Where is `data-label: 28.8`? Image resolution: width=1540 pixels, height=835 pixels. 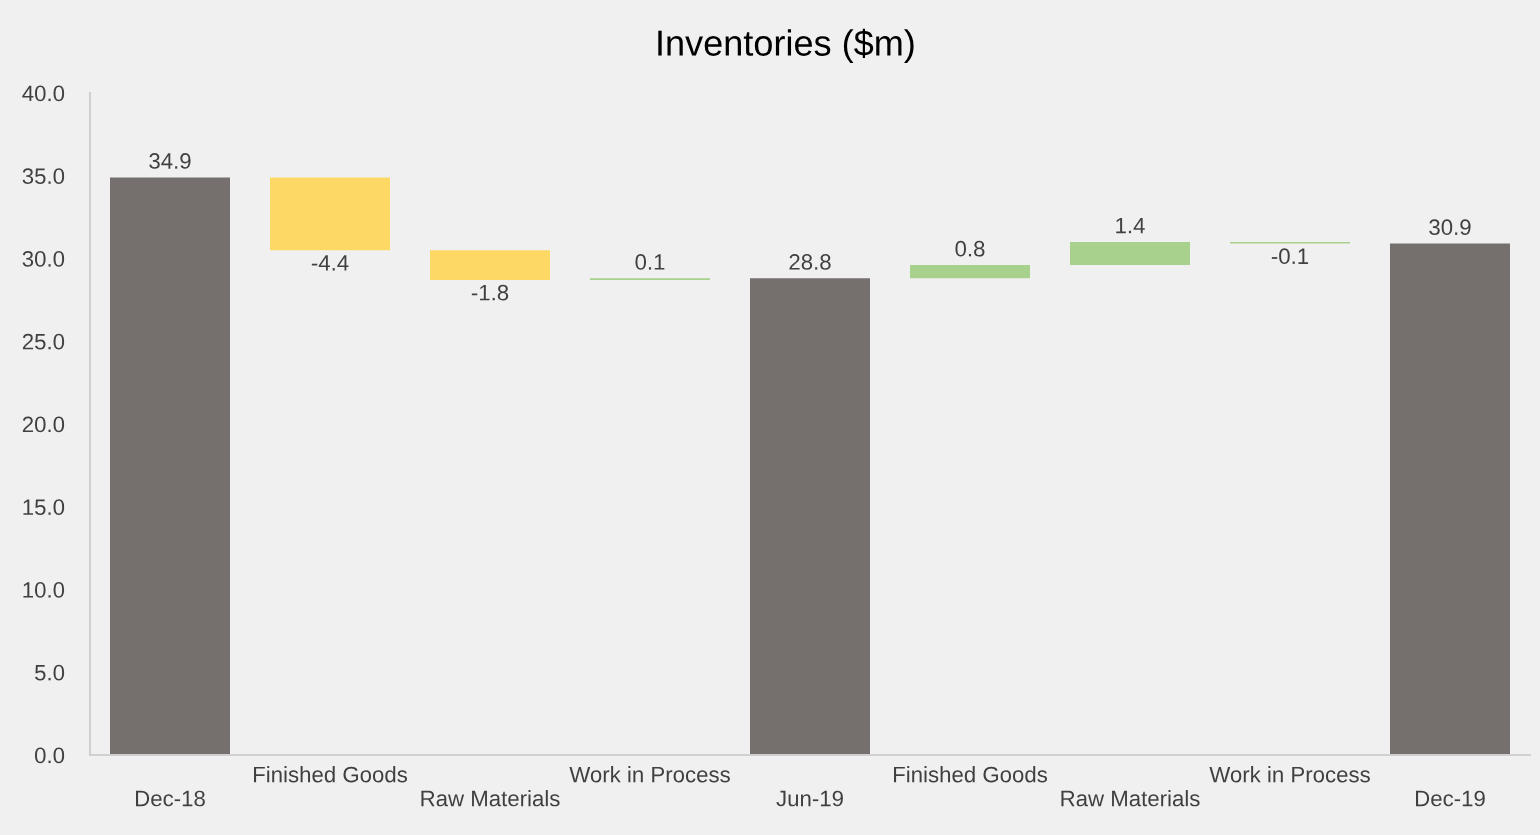
data-label: 28.8 is located at coordinates (810, 262).